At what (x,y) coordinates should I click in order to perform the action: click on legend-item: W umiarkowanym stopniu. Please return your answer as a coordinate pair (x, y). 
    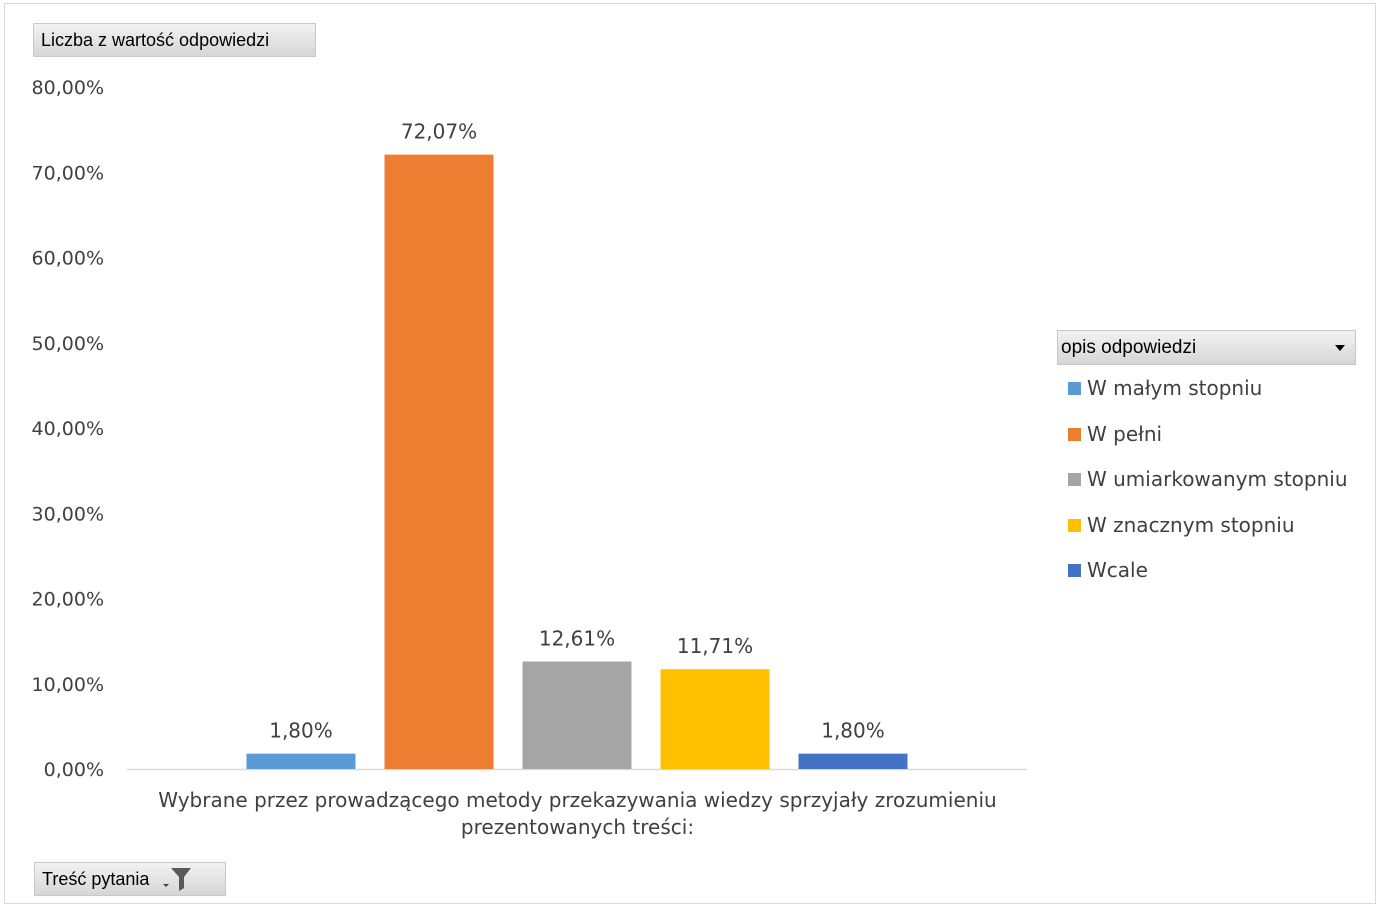
    Looking at the image, I should click on (1208, 488).